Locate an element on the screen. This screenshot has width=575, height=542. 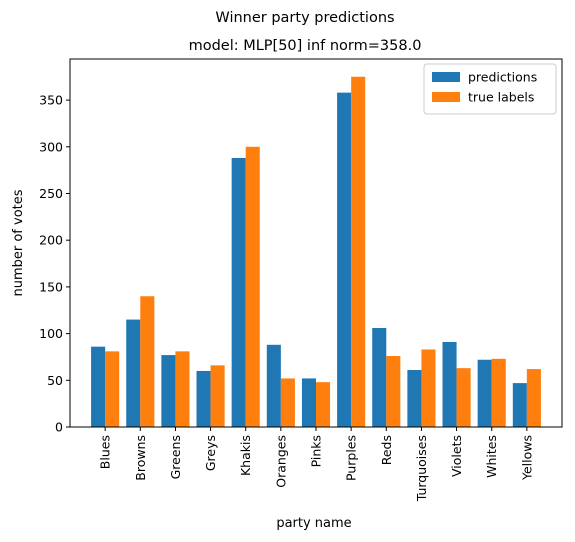
x-tick-label-greys: Greys is located at coordinates (210, 453).